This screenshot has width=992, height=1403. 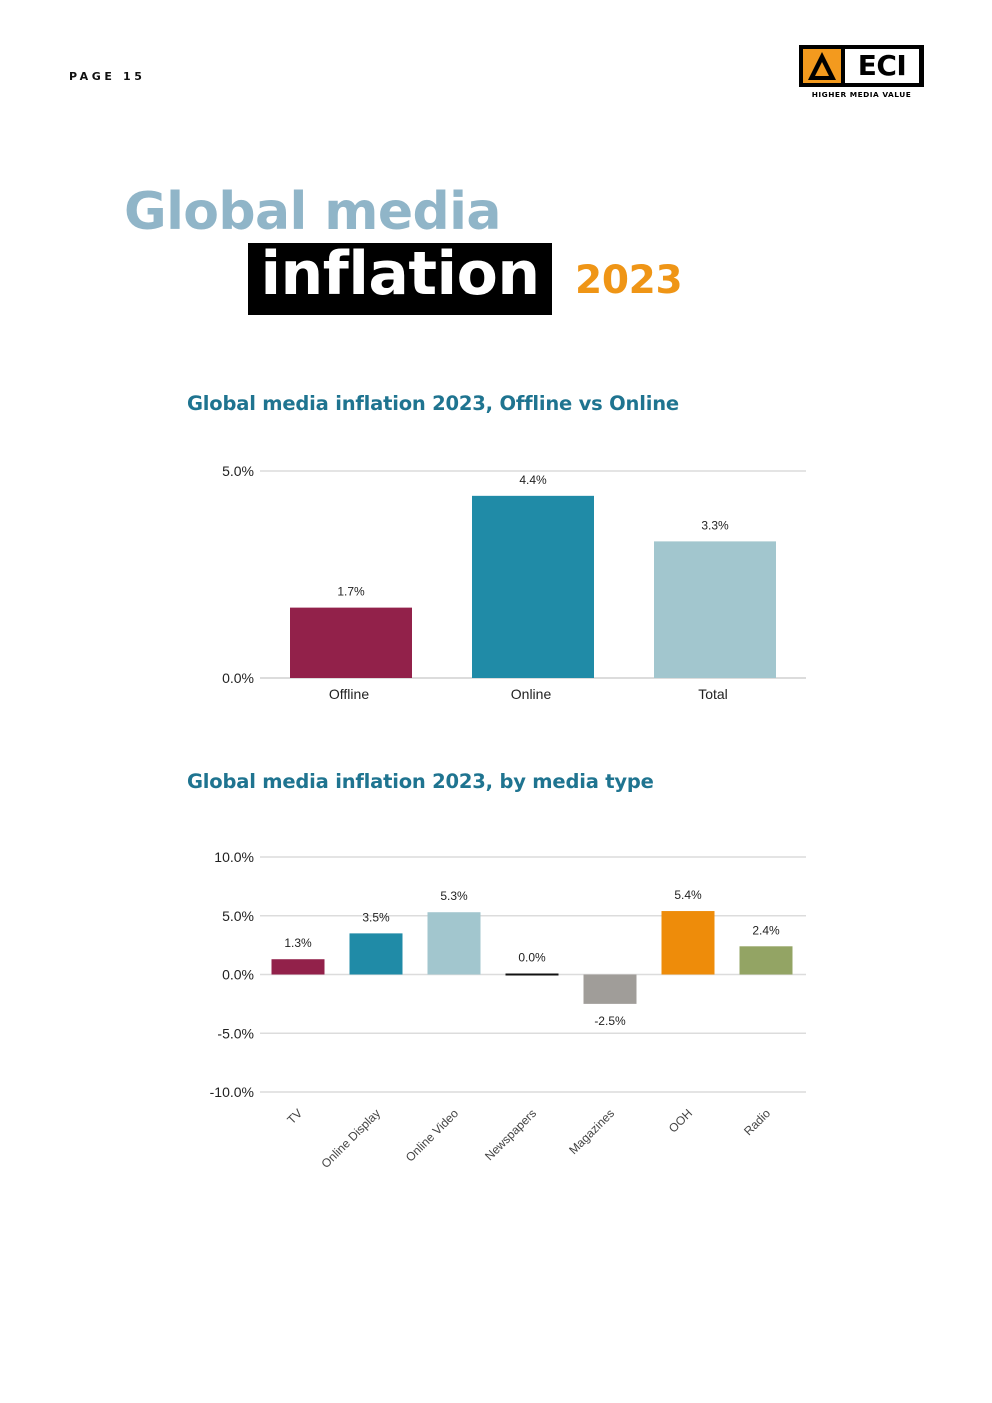 What do you see at coordinates (532, 974) in the screenshot?
I see `bar-newspapers` at bounding box center [532, 974].